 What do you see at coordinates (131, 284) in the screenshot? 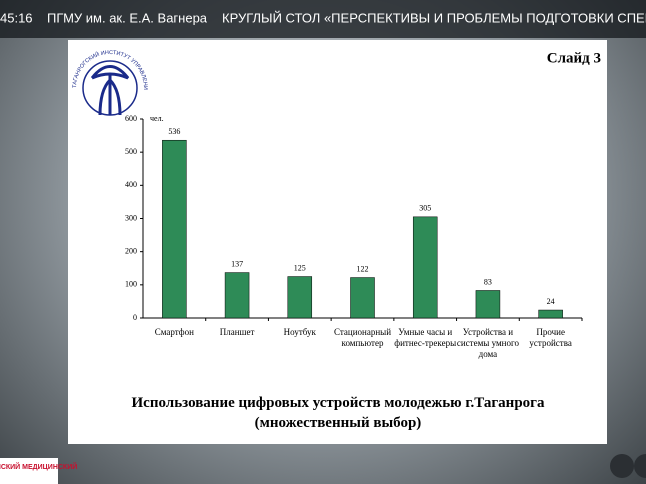
I see `y-tick-label: 100` at bounding box center [131, 284].